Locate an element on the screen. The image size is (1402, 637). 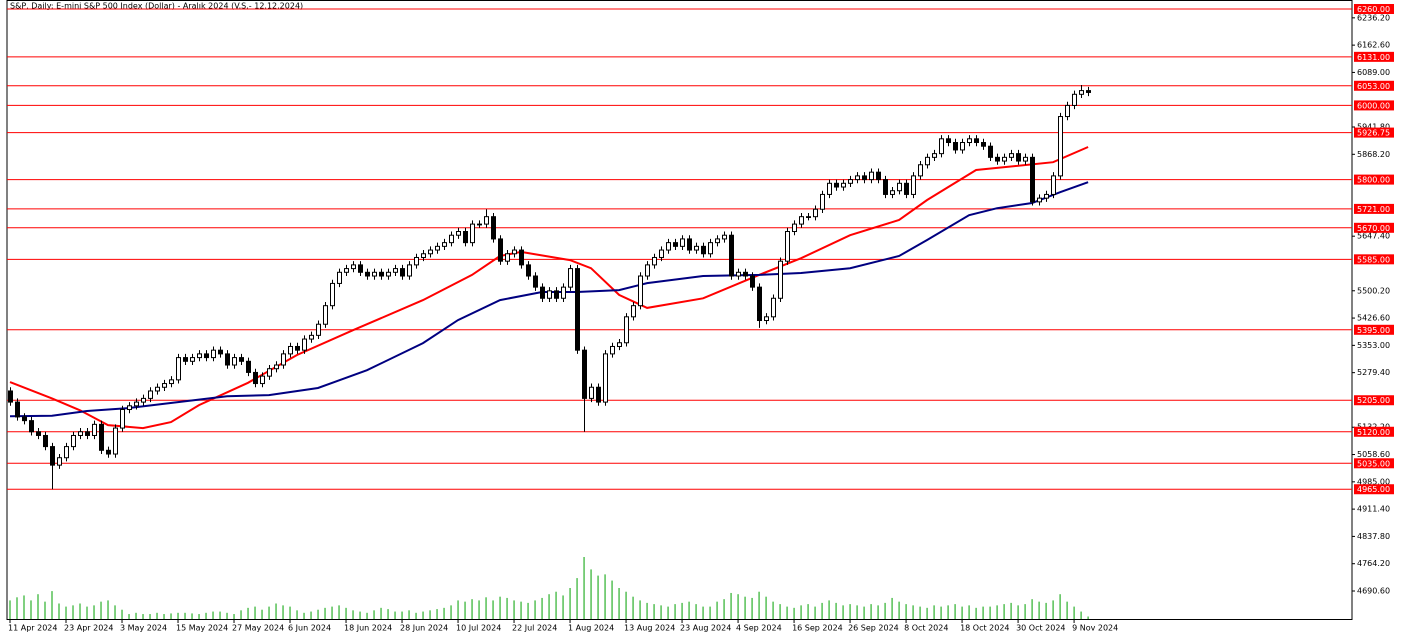
x-tick-label: 15 May 2024 is located at coordinates (202, 628).